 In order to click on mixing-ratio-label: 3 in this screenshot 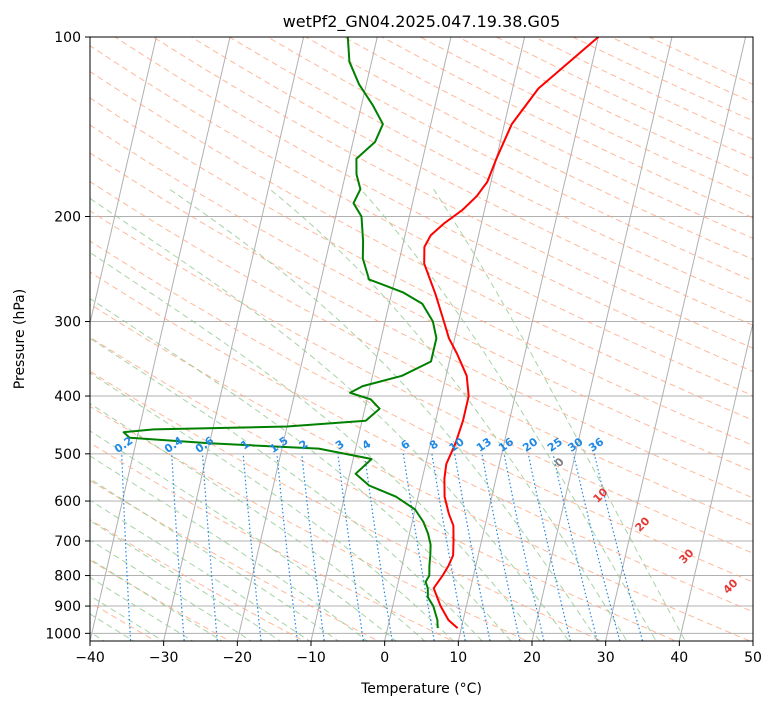, I will do `click(340, 444)`.